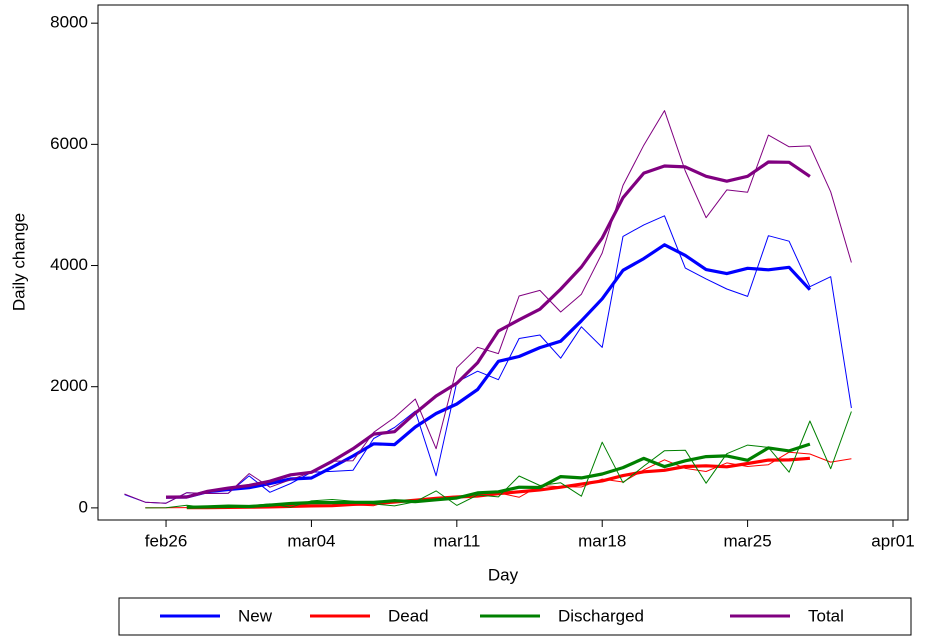  What do you see at coordinates (18, 262) in the screenshot?
I see `y-axis-label: Daily change` at bounding box center [18, 262].